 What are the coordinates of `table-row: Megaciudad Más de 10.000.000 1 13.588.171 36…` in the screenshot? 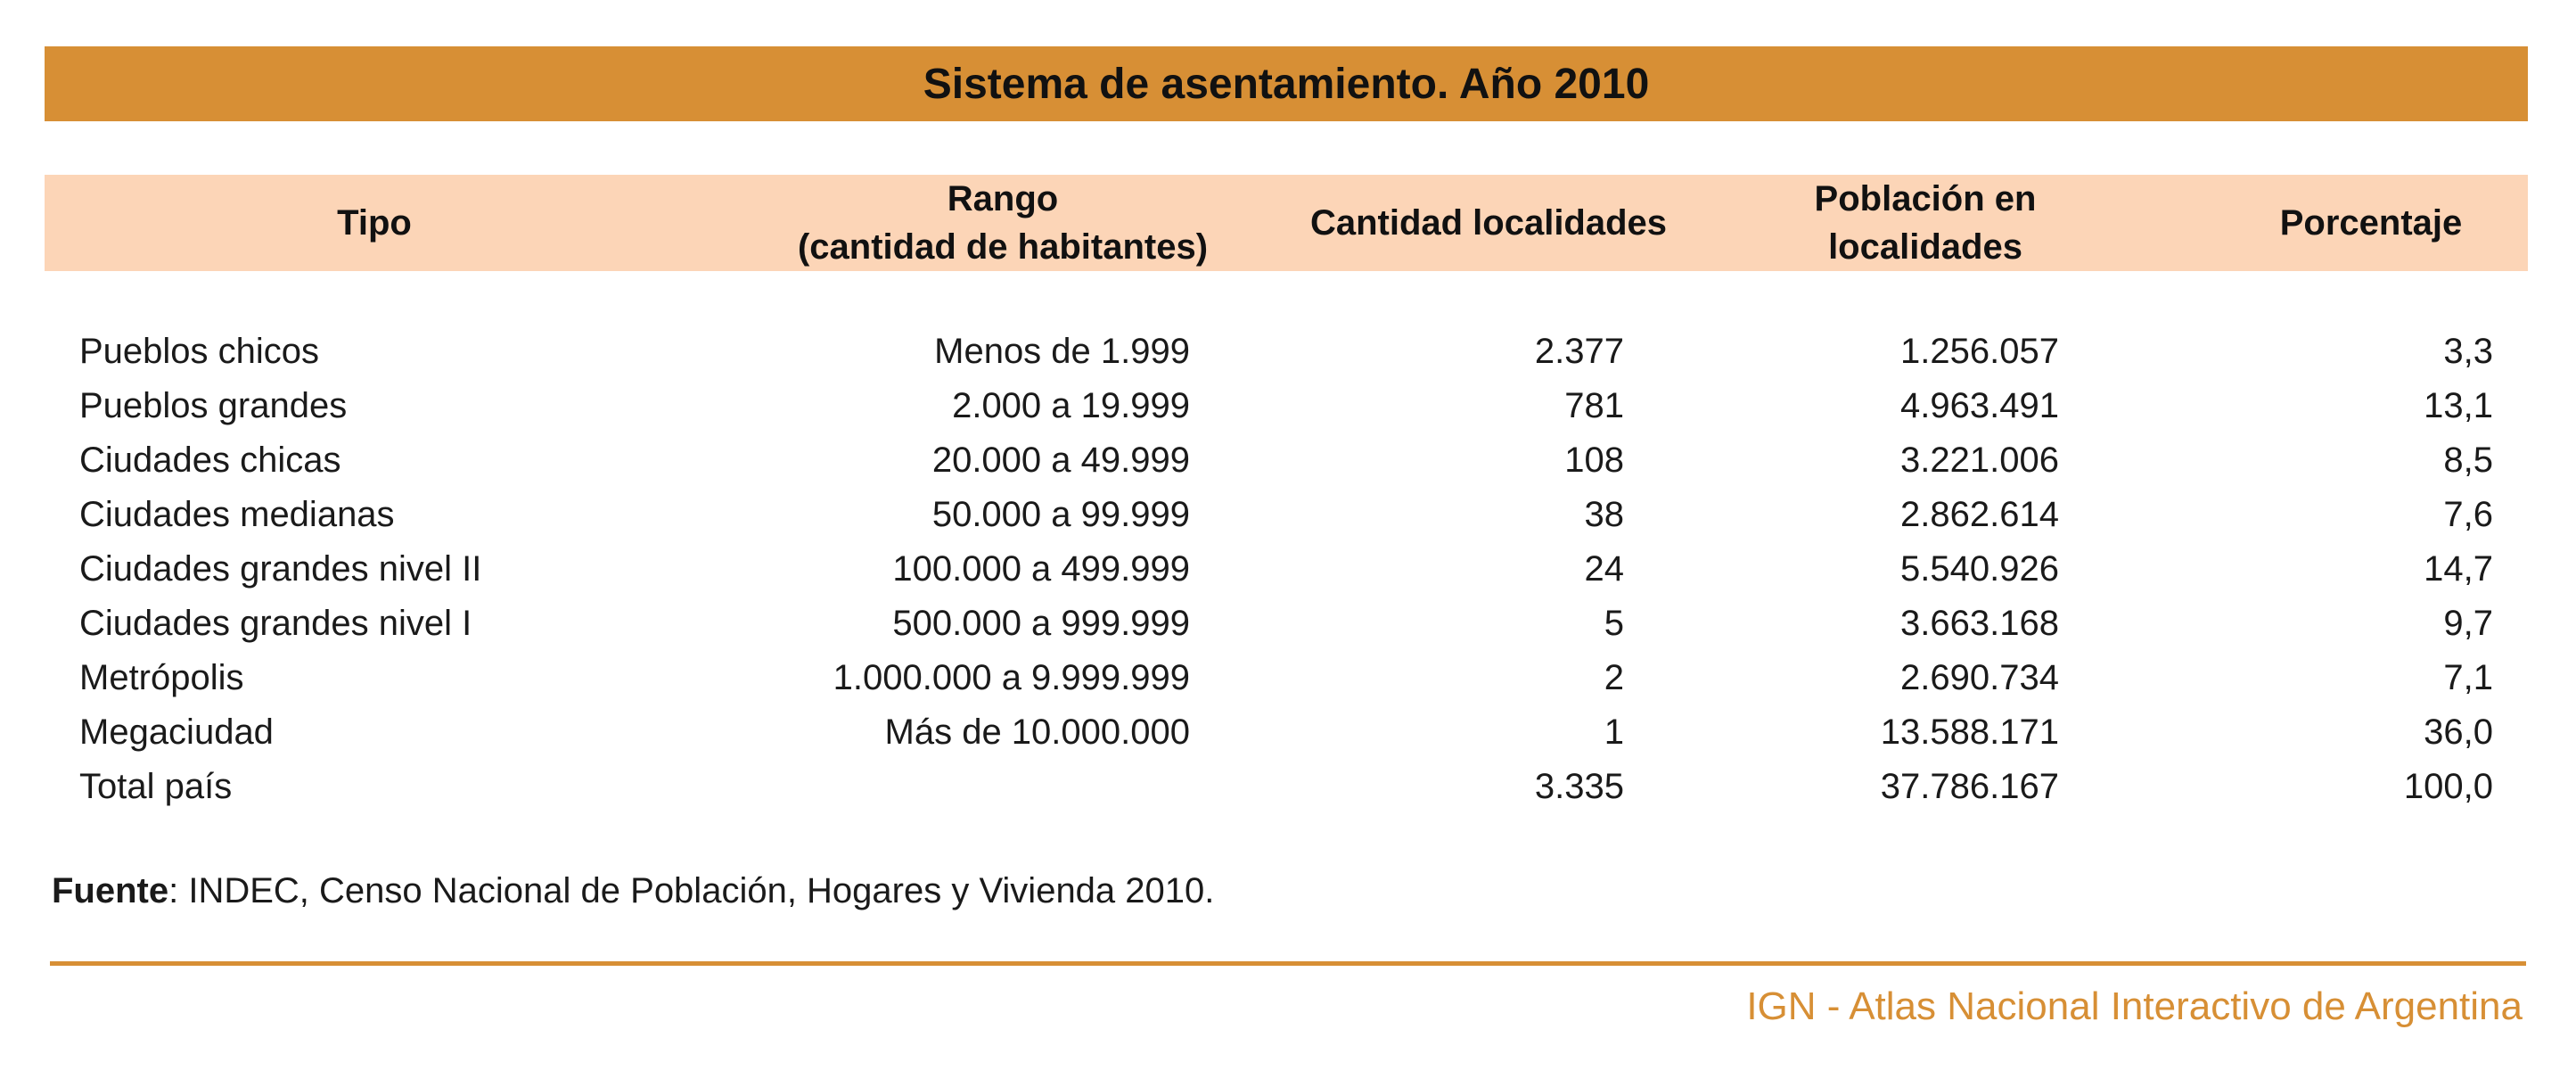 It's located at (1288, 733).